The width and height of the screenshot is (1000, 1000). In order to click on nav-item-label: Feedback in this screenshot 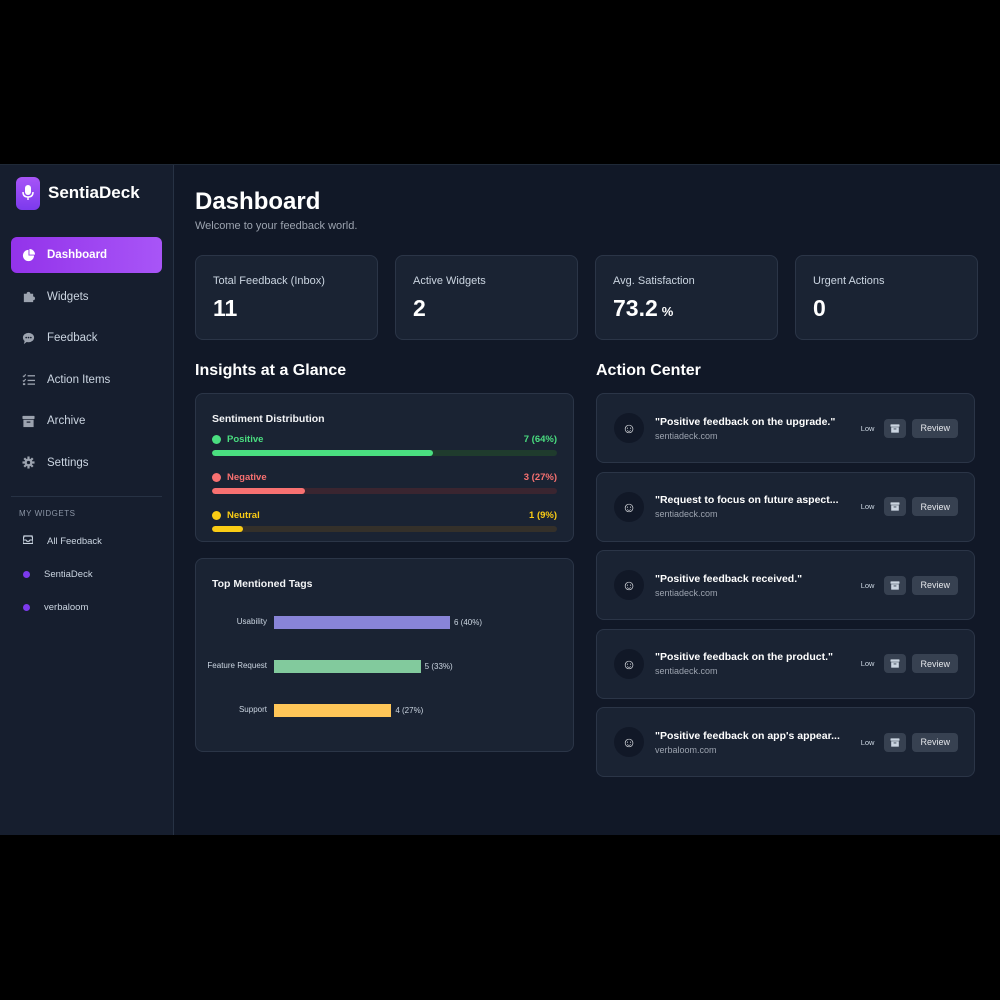, I will do `click(72, 338)`.